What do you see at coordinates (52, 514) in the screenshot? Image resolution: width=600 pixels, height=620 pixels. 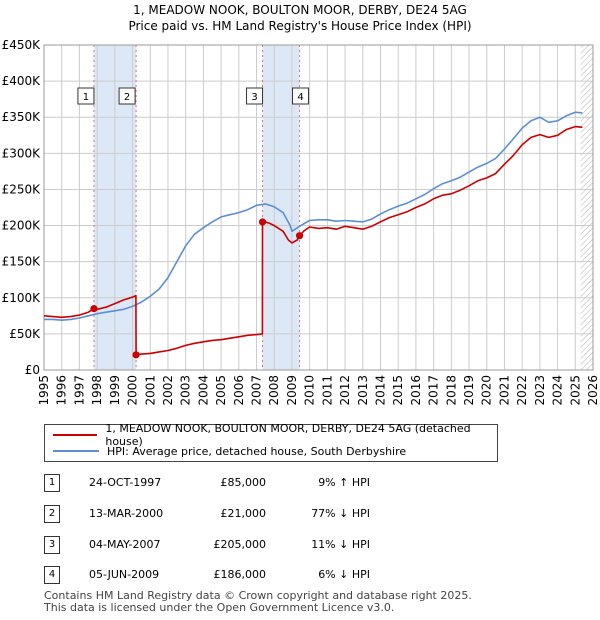 I see `row-number-badge: 2` at bounding box center [52, 514].